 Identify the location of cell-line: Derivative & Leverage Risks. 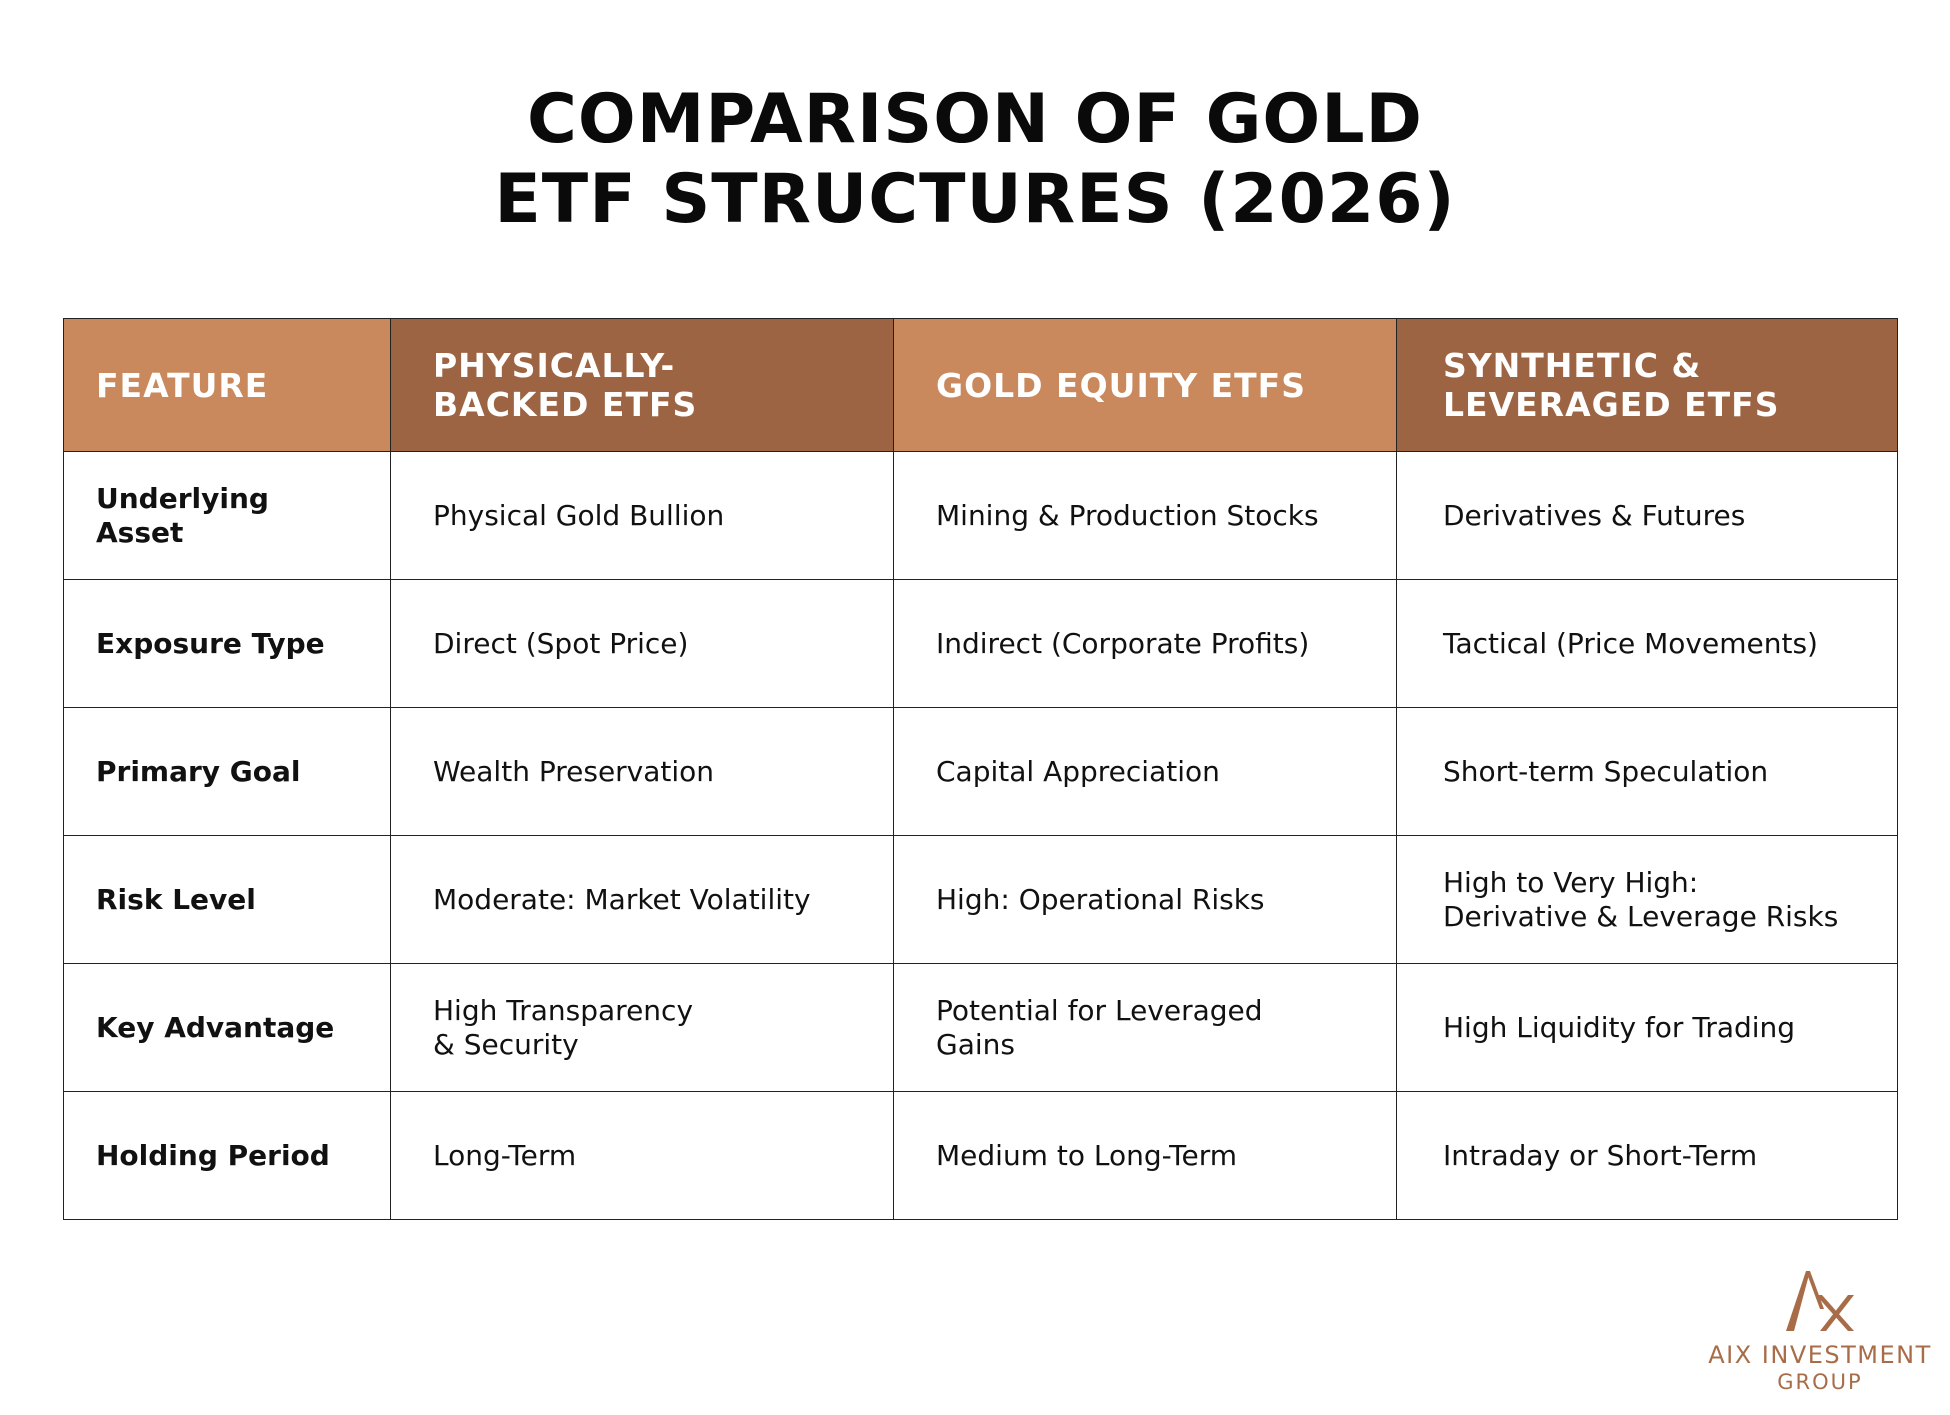
(1641, 916).